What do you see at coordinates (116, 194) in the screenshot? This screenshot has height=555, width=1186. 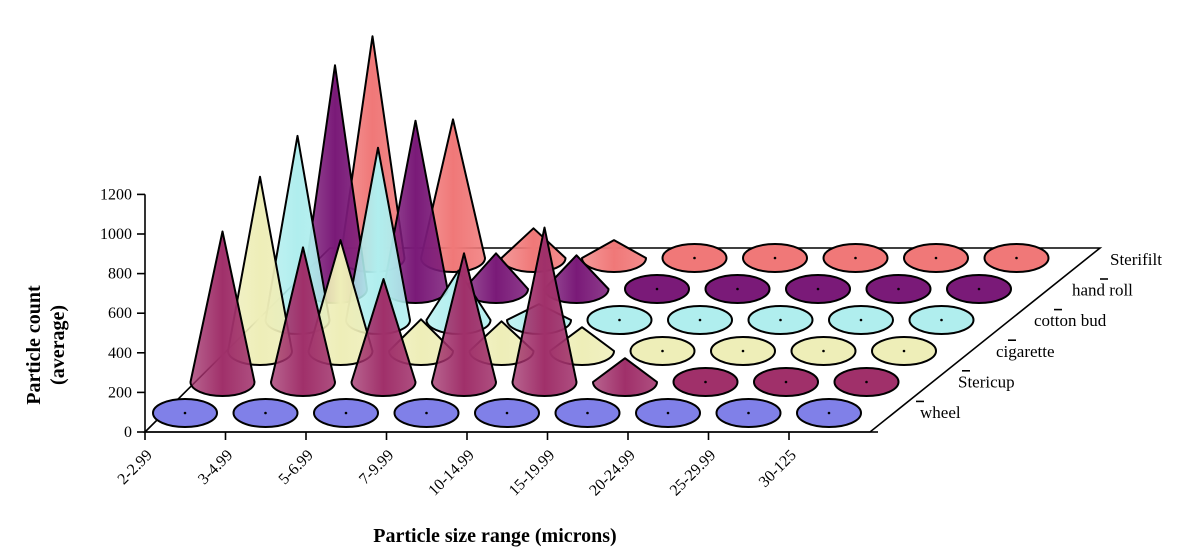 I see `y-tick-label: 1200` at bounding box center [116, 194].